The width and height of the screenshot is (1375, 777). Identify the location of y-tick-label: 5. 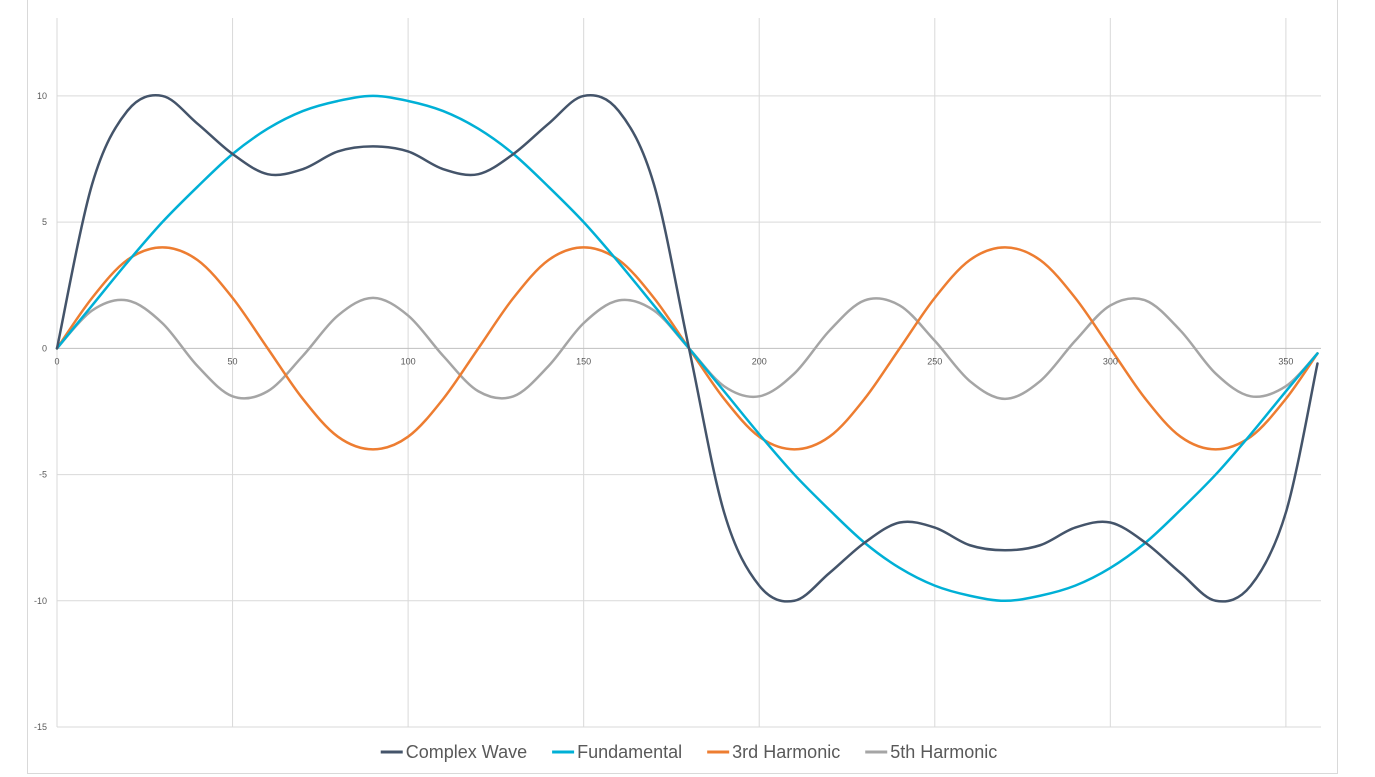
(44, 222).